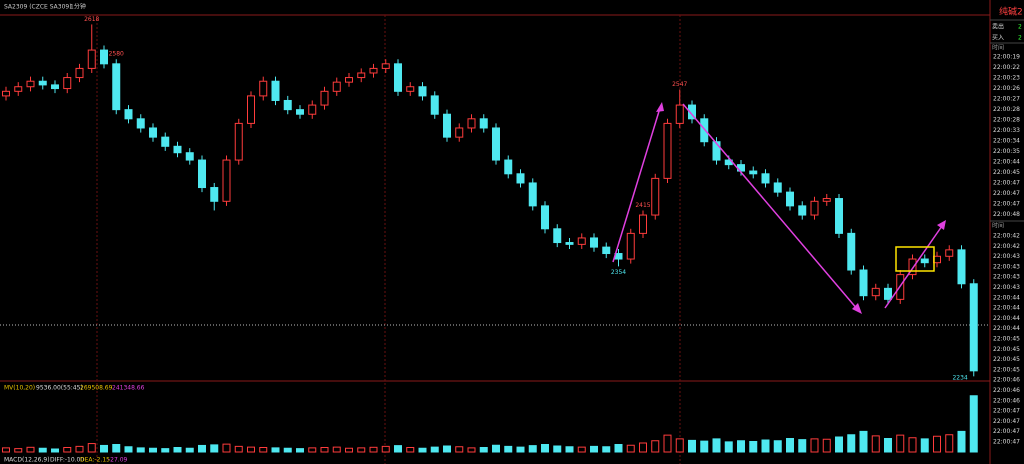 The height and width of the screenshot is (464, 1024). Describe the element at coordinates (998, 38) in the screenshot. I see `buy-label: 买入` at that location.